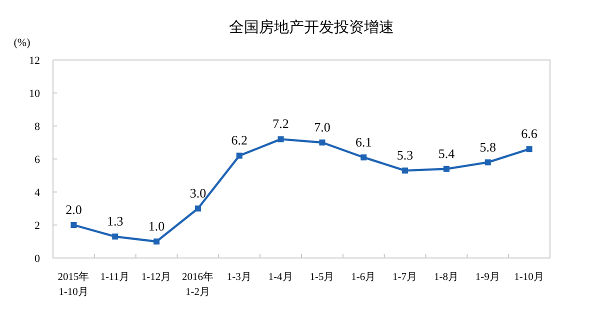 The image size is (592, 321). I want to click on text: 5.8, so click(488, 146).